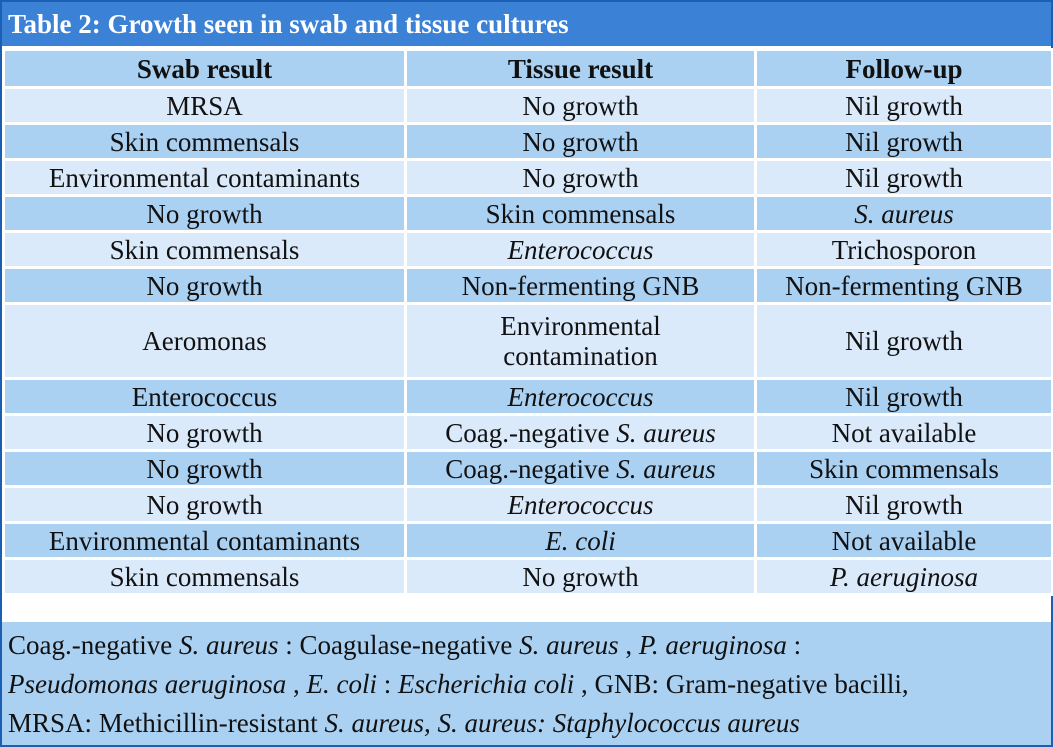 The height and width of the screenshot is (747, 1053). Describe the element at coordinates (580, 326) in the screenshot. I see `cell-line: Environmental` at that location.